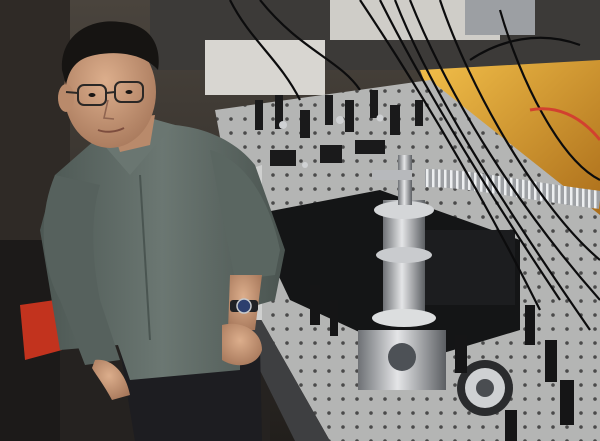 This screenshot has width=600, height=441. Describe the element at coordinates (145, 257) in the screenshot. I see `placket` at that location.